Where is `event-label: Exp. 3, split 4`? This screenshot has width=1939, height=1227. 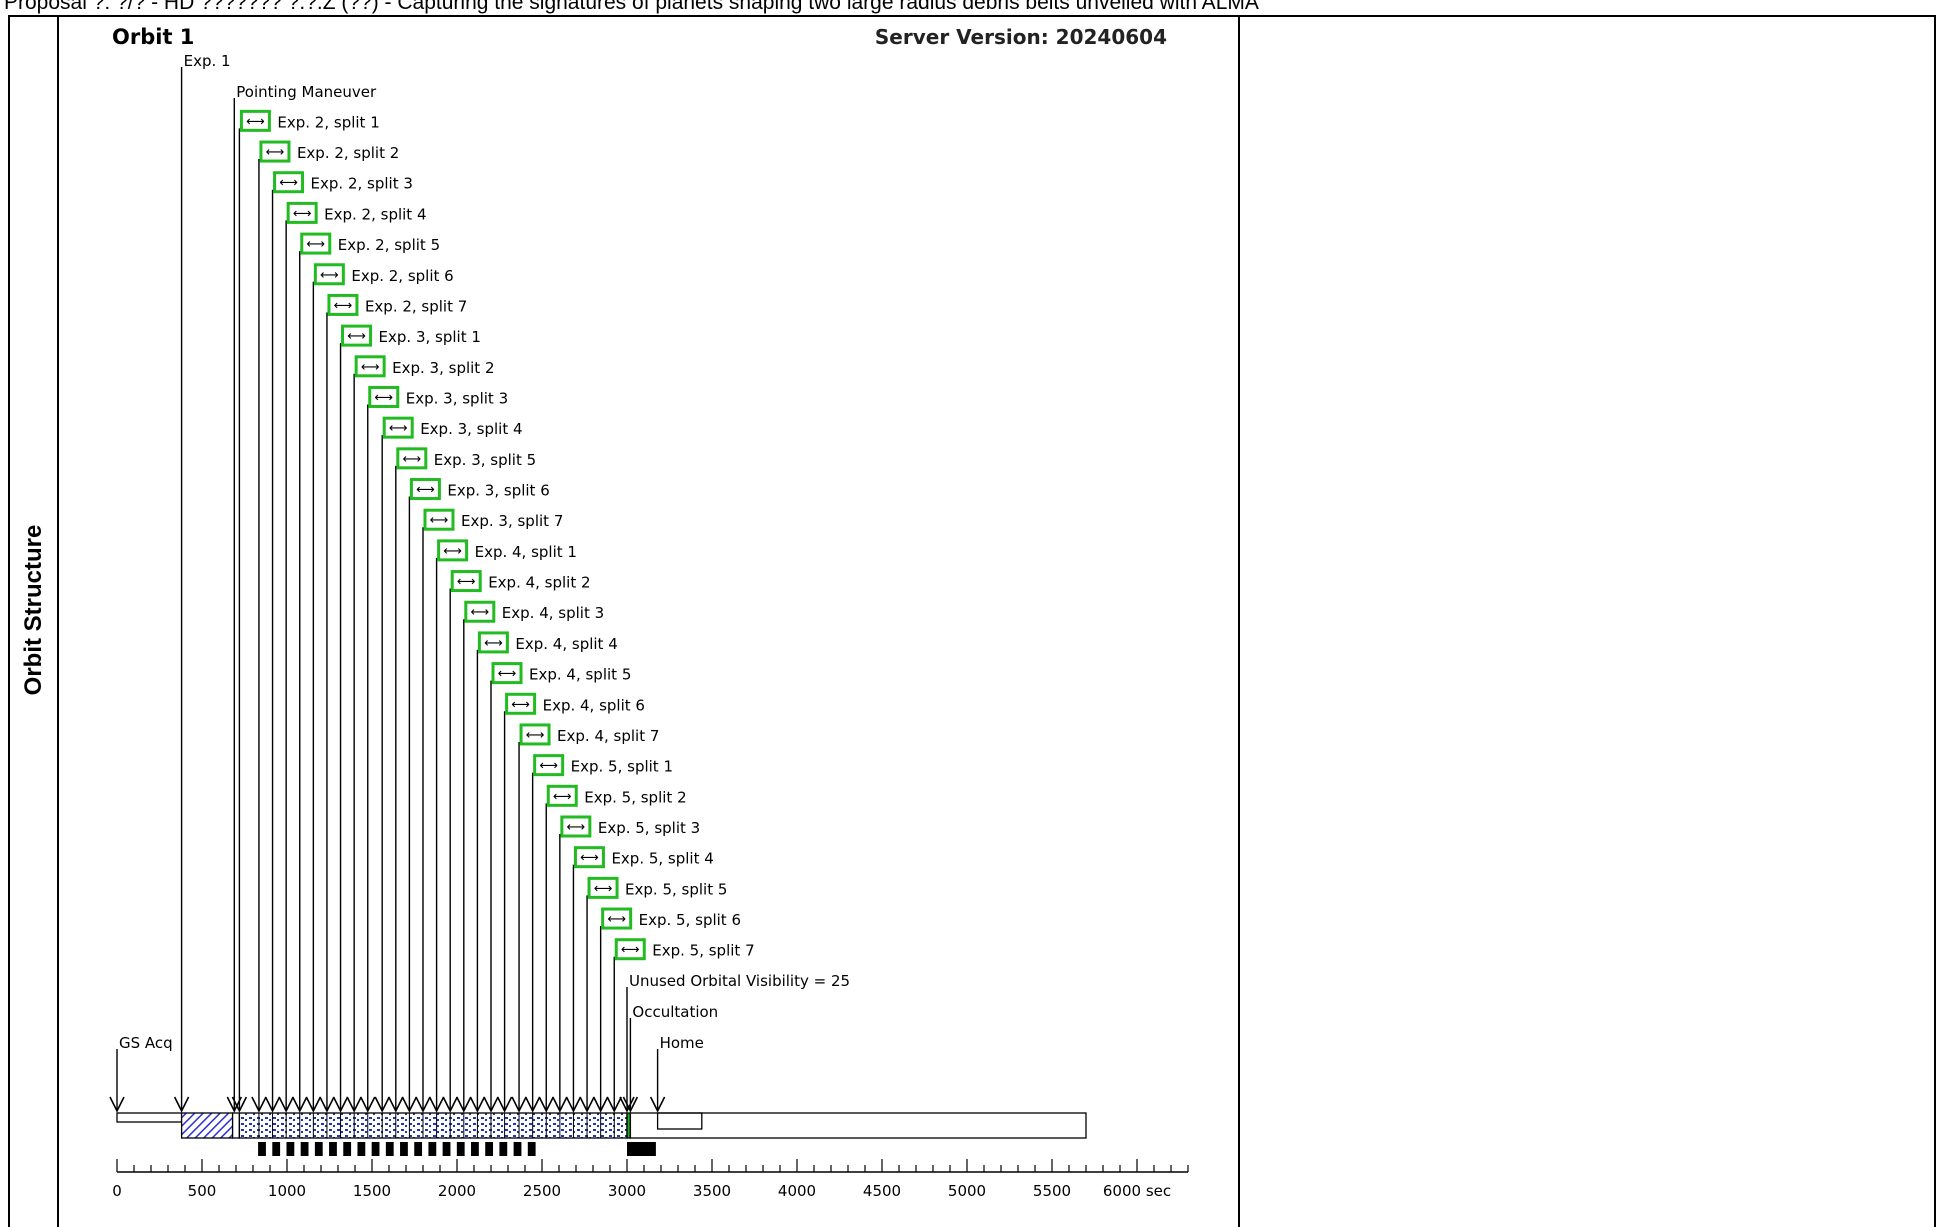 event-label: Exp. 3, split 4 is located at coordinates (471, 429).